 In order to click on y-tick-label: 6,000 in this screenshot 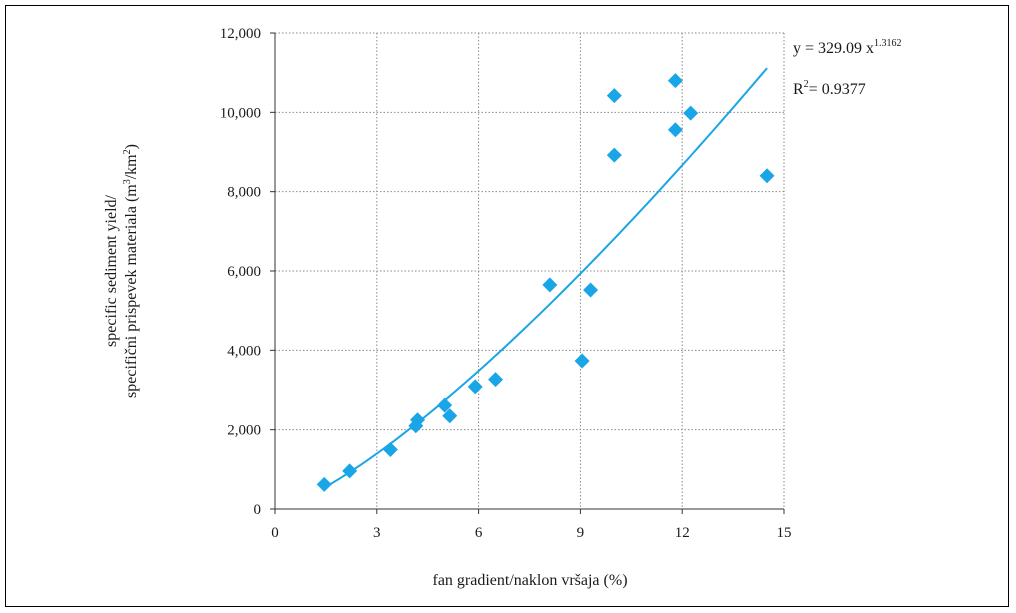, I will do `click(244, 272)`.